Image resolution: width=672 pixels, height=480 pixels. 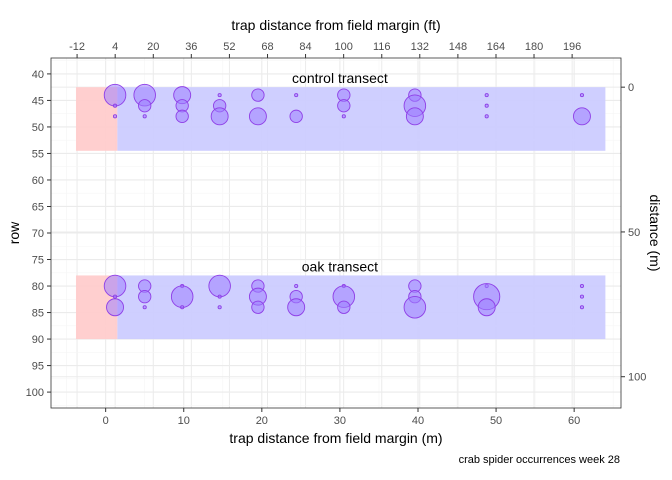 What do you see at coordinates (38, 314) in the screenshot?
I see `y-tick-label: 85` at bounding box center [38, 314].